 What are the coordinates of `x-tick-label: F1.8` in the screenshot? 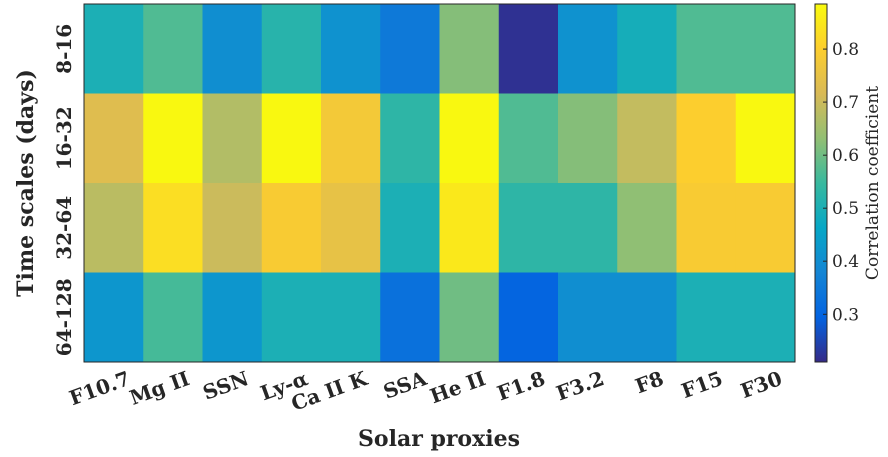 It's located at (521, 385).